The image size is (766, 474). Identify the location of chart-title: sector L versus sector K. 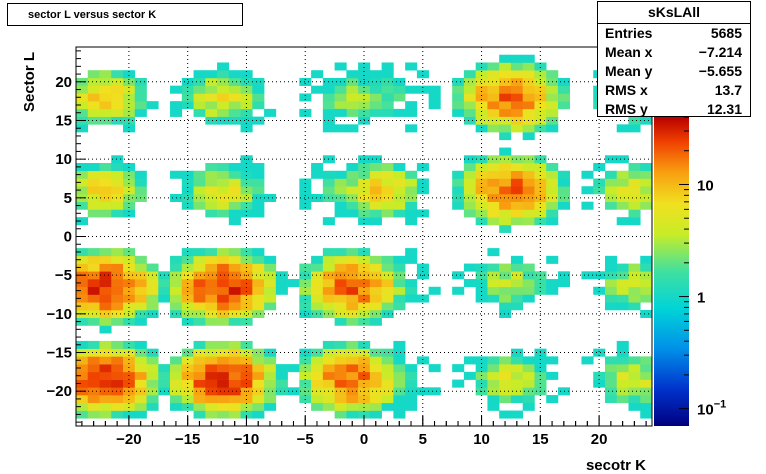
(92, 15).